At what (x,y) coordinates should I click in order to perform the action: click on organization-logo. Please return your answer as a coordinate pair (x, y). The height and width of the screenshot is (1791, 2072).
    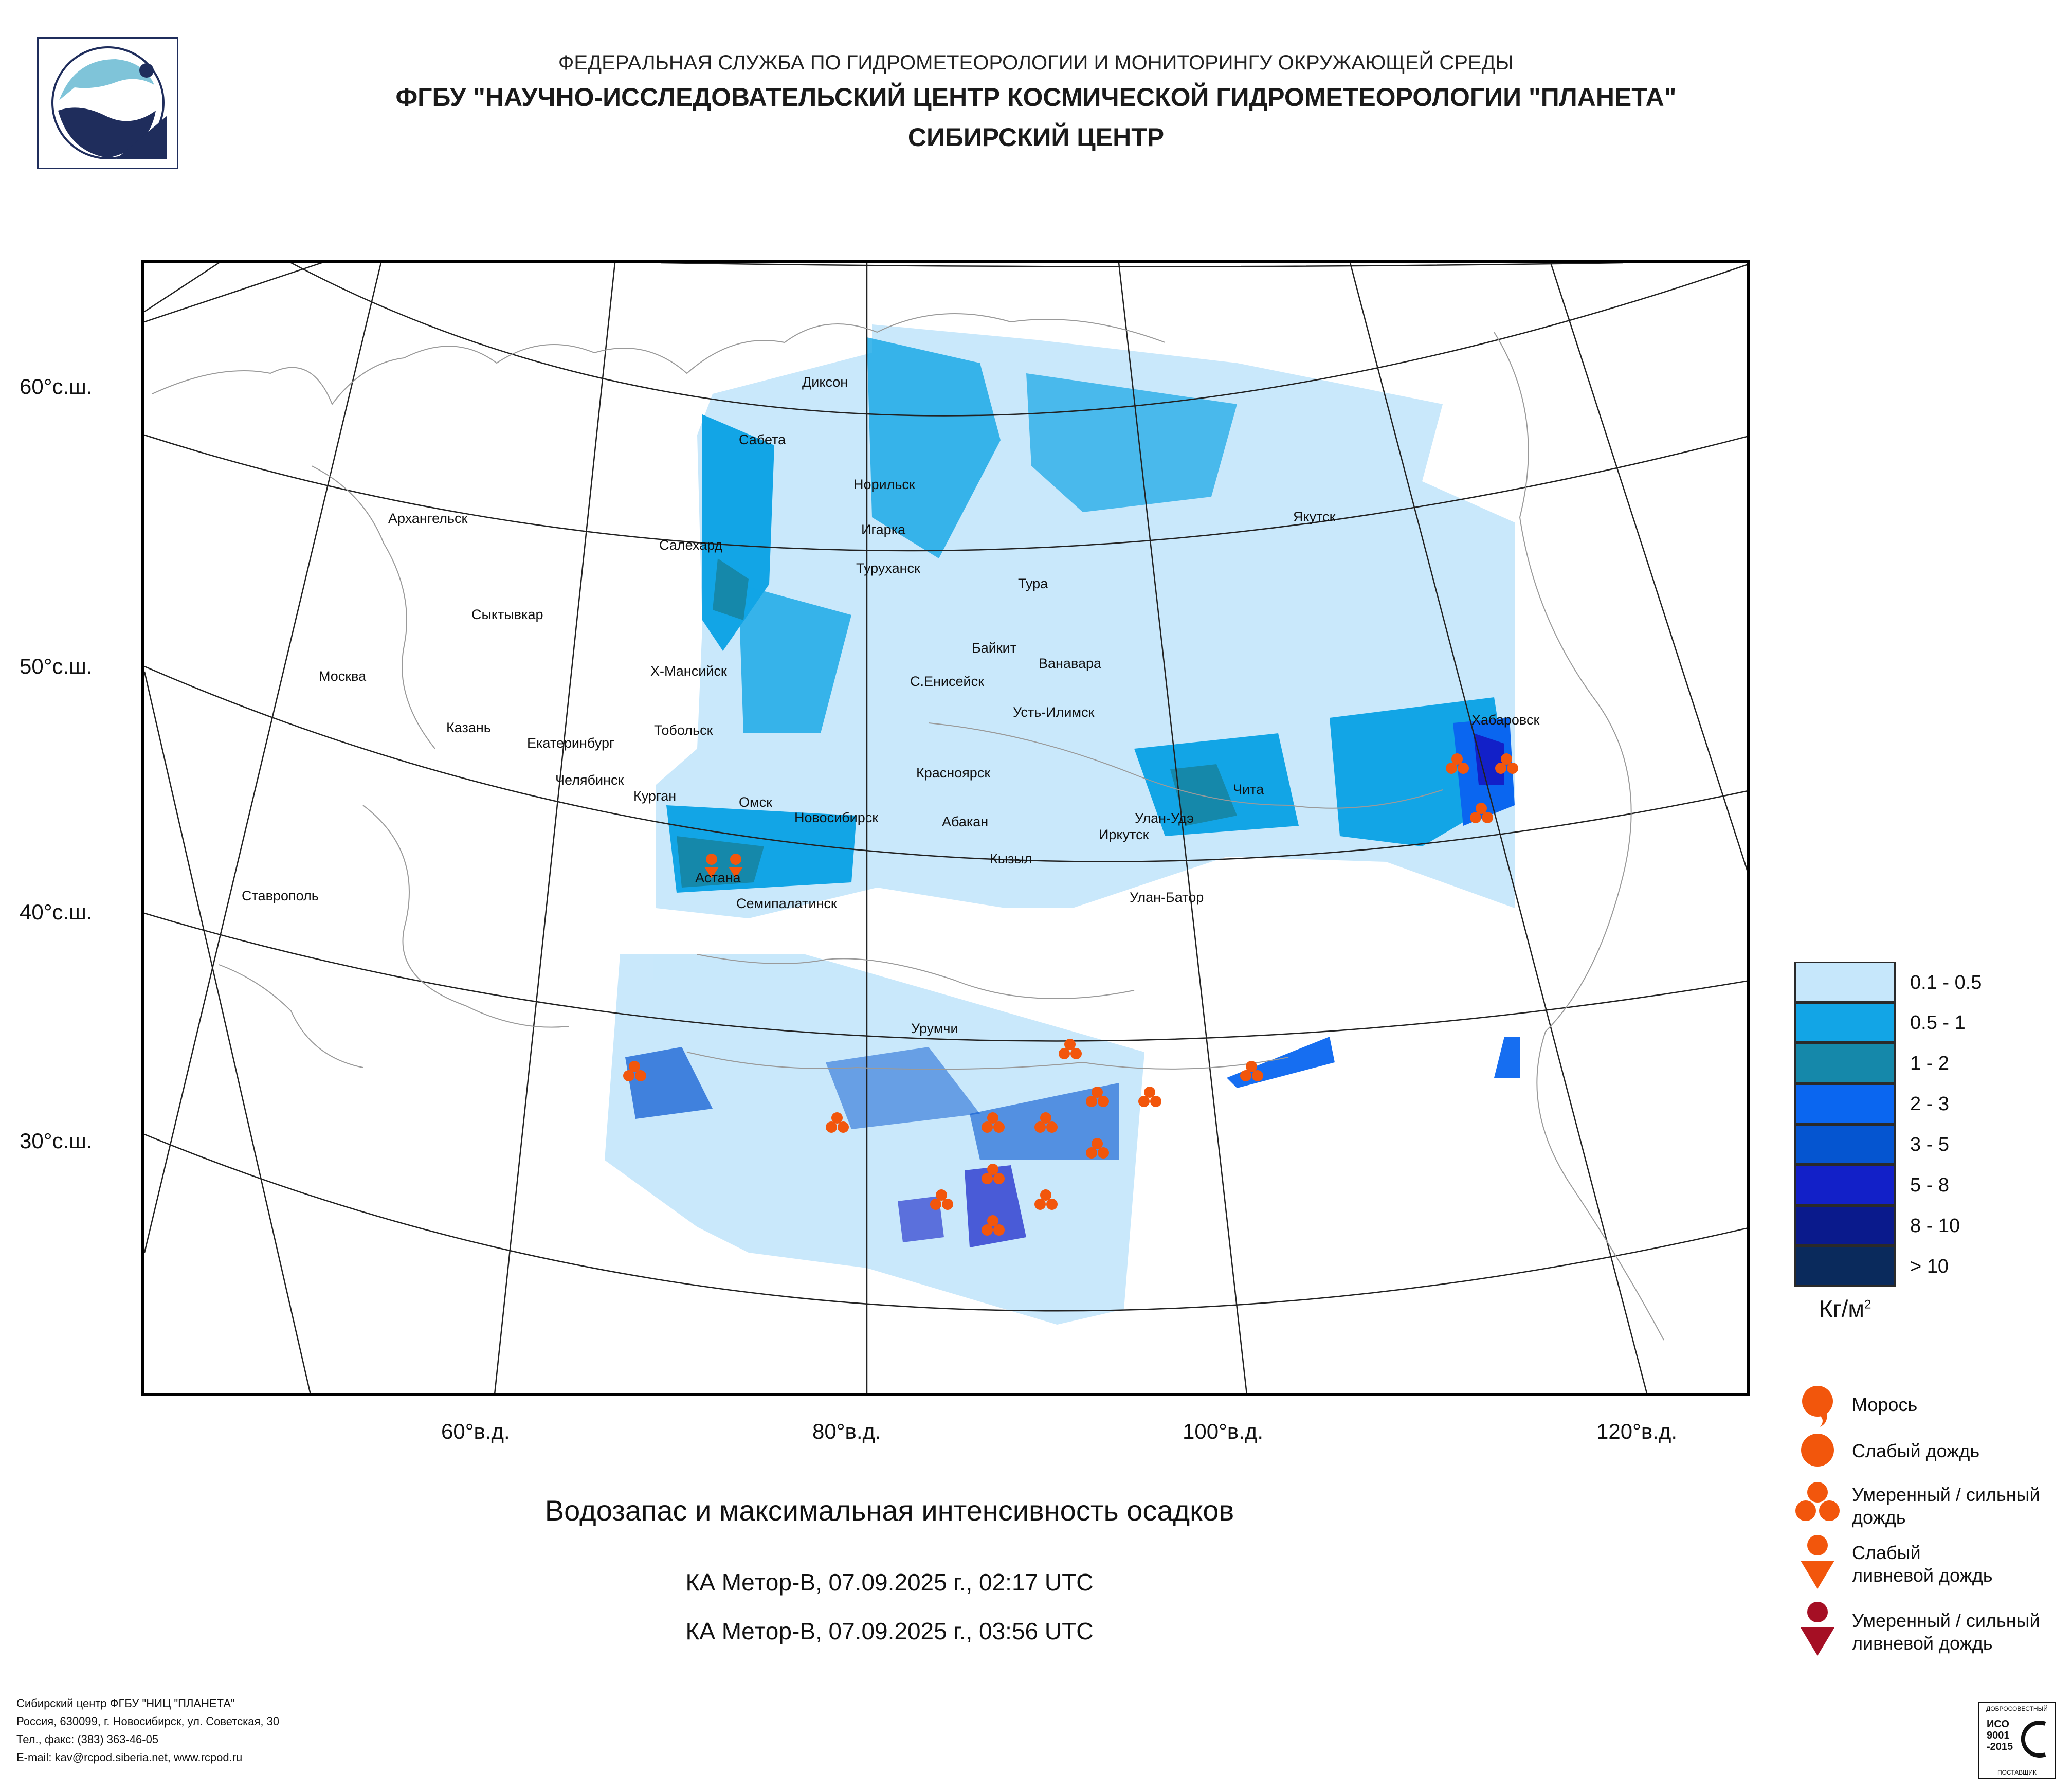
    Looking at the image, I should click on (107, 103).